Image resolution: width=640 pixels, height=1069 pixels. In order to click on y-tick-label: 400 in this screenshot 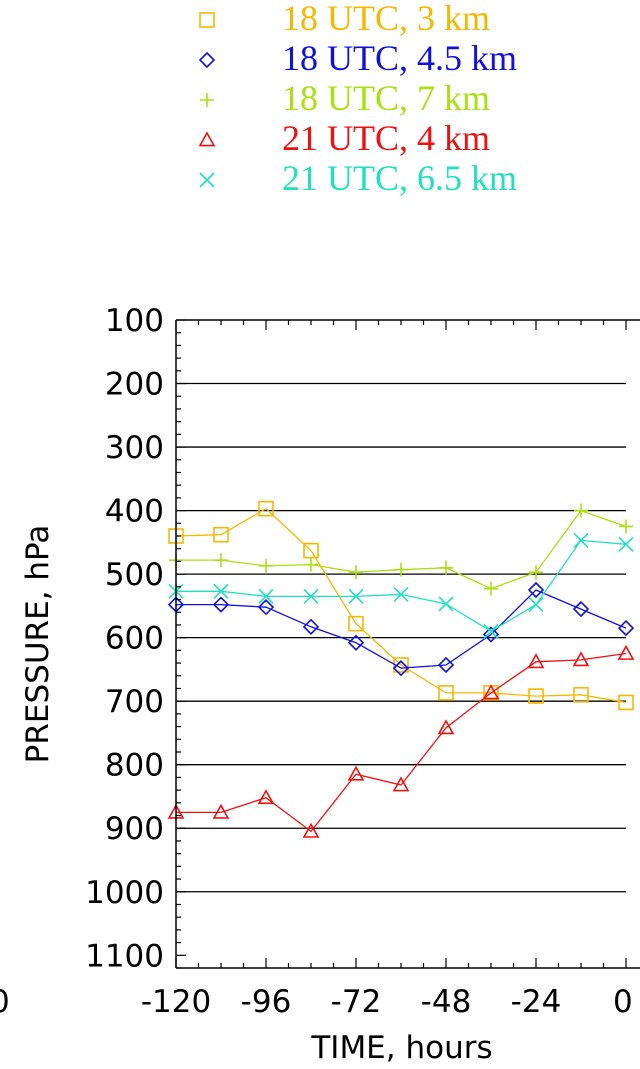, I will do `click(134, 512)`.